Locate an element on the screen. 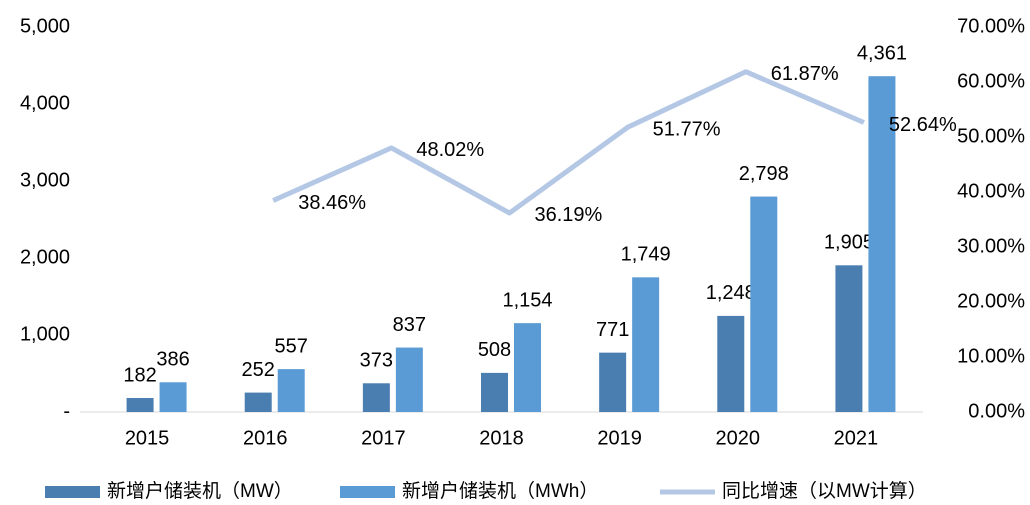 The width and height of the screenshot is (1030, 505). y2-tick-label: 70.00% is located at coordinates (991, 26).